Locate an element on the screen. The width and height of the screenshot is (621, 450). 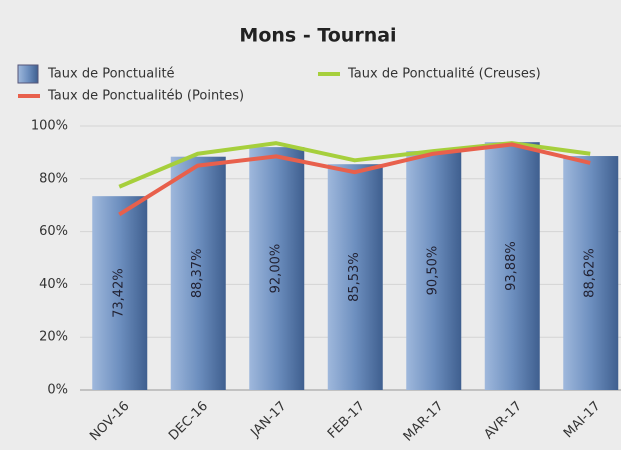
value-label: 73,42% is located at coordinates (119, 293).